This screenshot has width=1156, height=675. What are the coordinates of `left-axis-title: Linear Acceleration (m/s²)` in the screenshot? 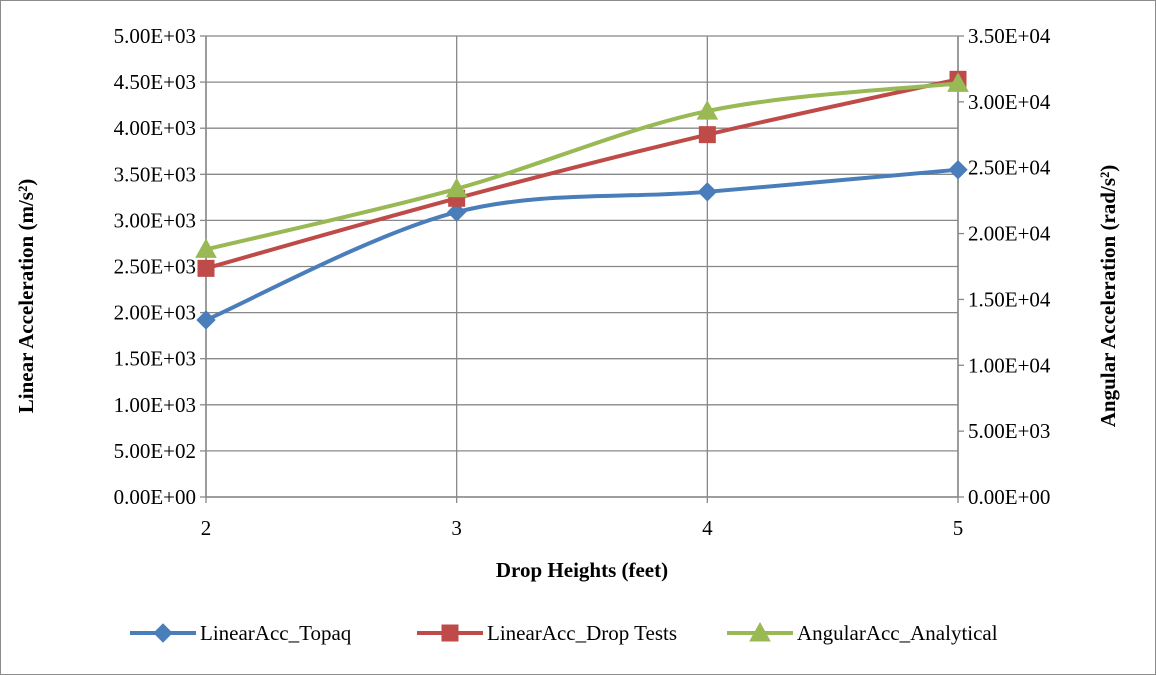 It's located at (26, 296).